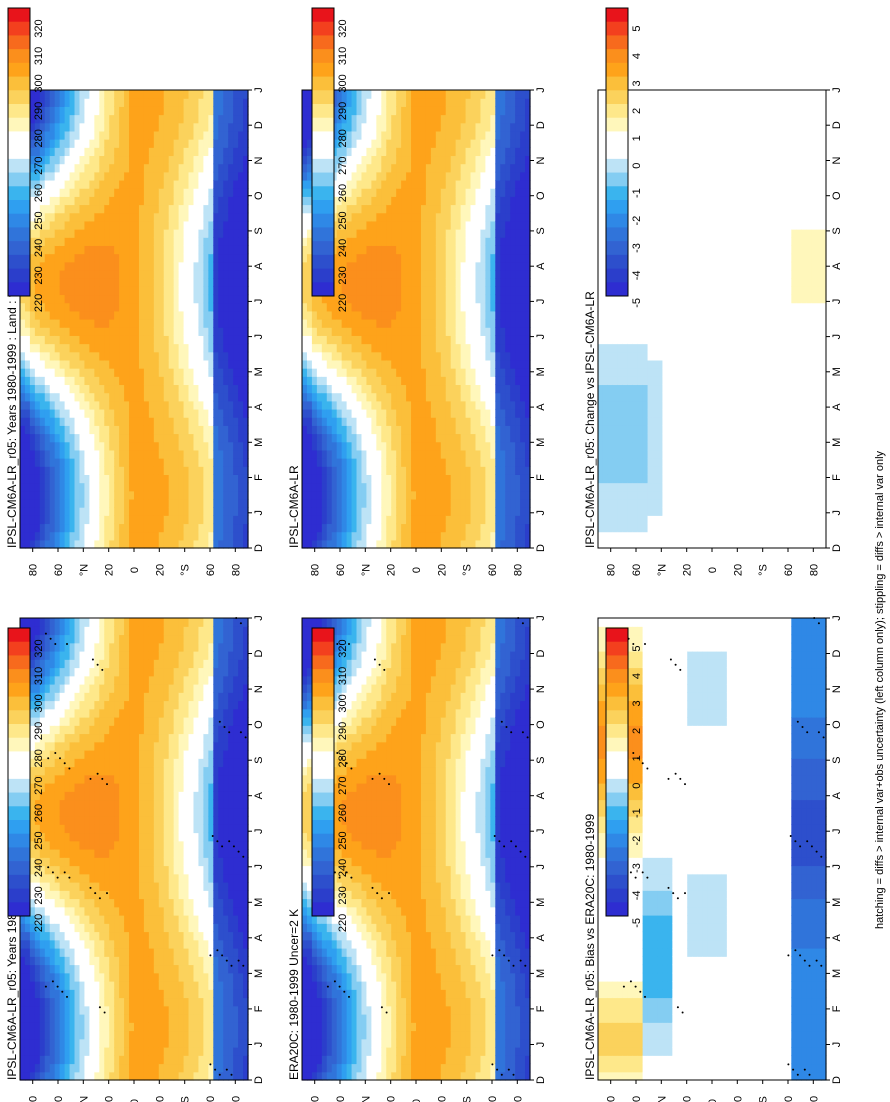  Describe the element at coordinates (259, 653) in the screenshot. I see `month-tick-label: D` at that location.